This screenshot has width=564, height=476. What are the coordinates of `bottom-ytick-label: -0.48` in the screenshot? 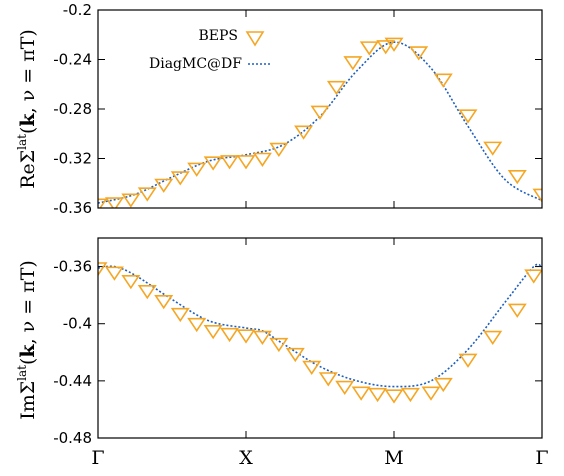 It's located at (72, 438).